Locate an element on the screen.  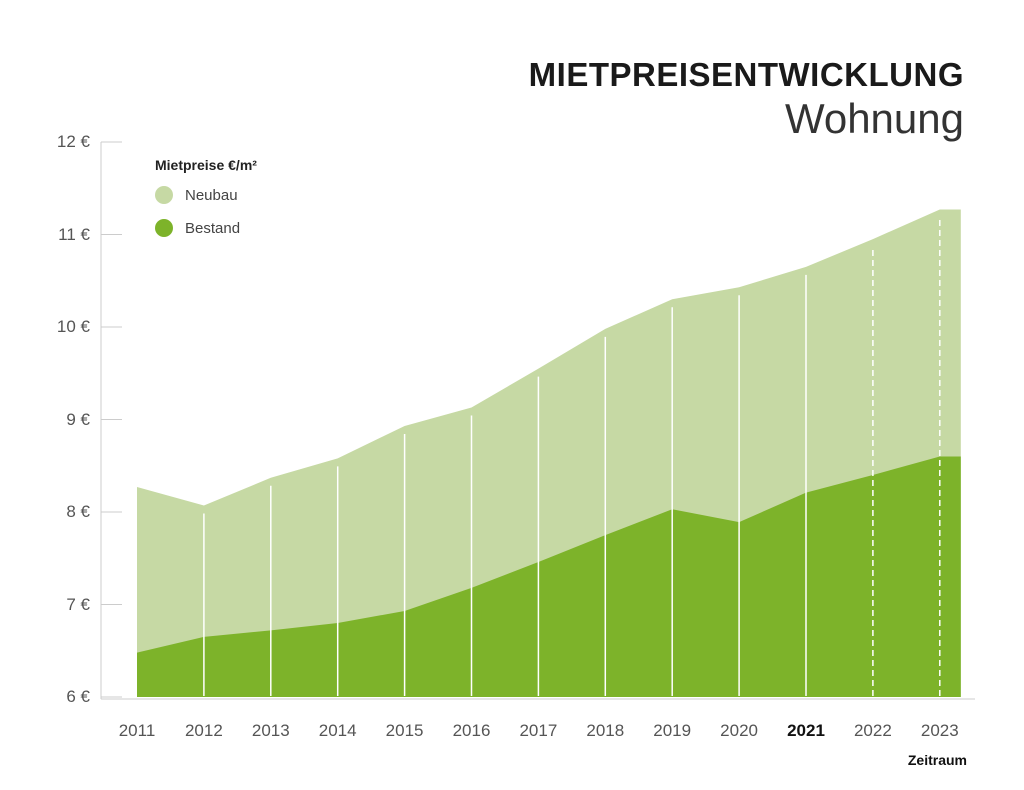
legend-item-bestand: Bestand is located at coordinates (206, 228).